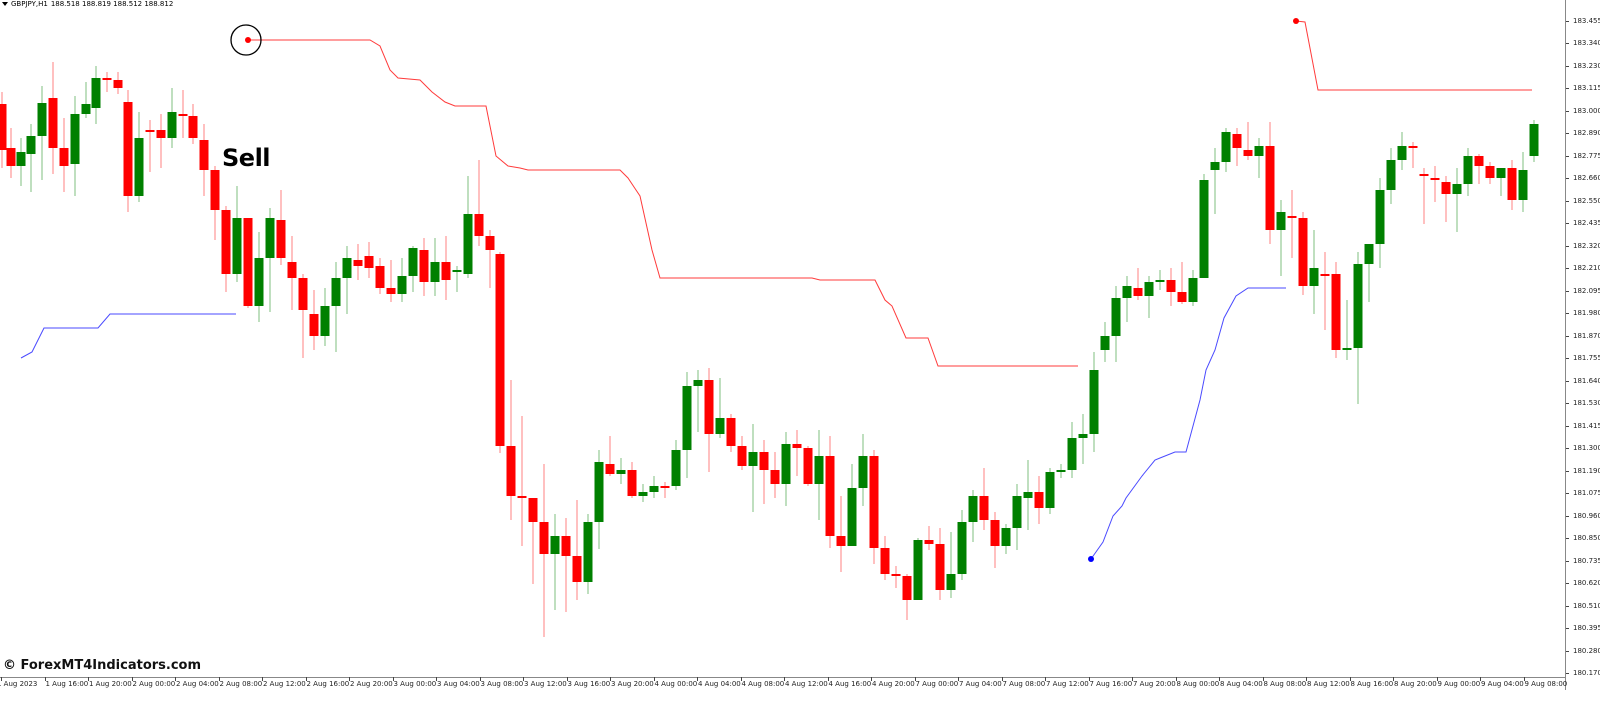 The width and height of the screenshot is (1600, 701). Describe the element at coordinates (102, 665) in the screenshot. I see `watermark: © ForexMT4Indicators.com` at that location.